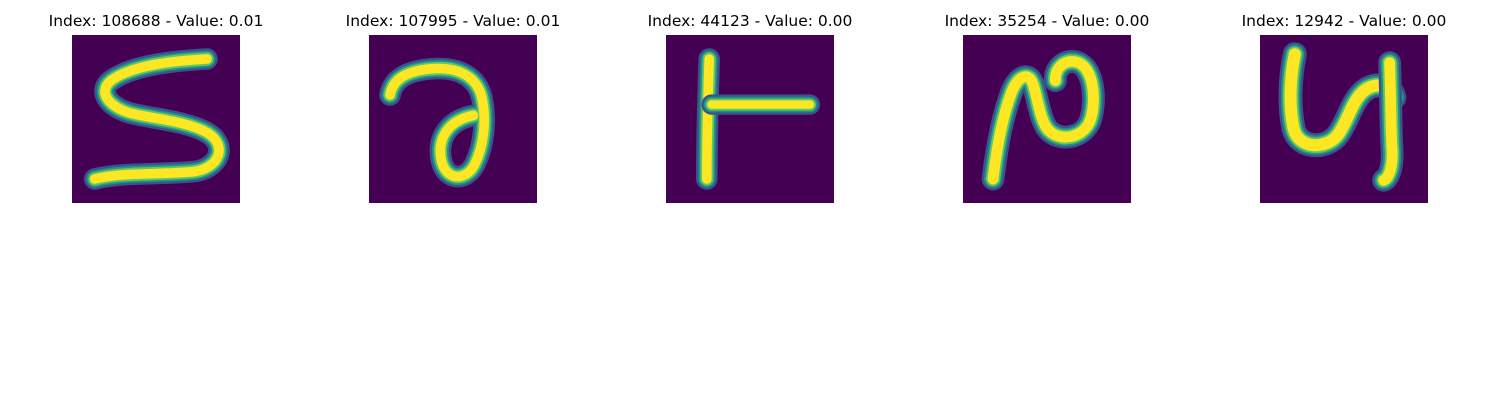 Image resolution: width=1500 pixels, height=400 pixels. What do you see at coordinates (453, 21) in the screenshot?
I see `panel-title: Index: 107995 - Value: 0.01` at bounding box center [453, 21].